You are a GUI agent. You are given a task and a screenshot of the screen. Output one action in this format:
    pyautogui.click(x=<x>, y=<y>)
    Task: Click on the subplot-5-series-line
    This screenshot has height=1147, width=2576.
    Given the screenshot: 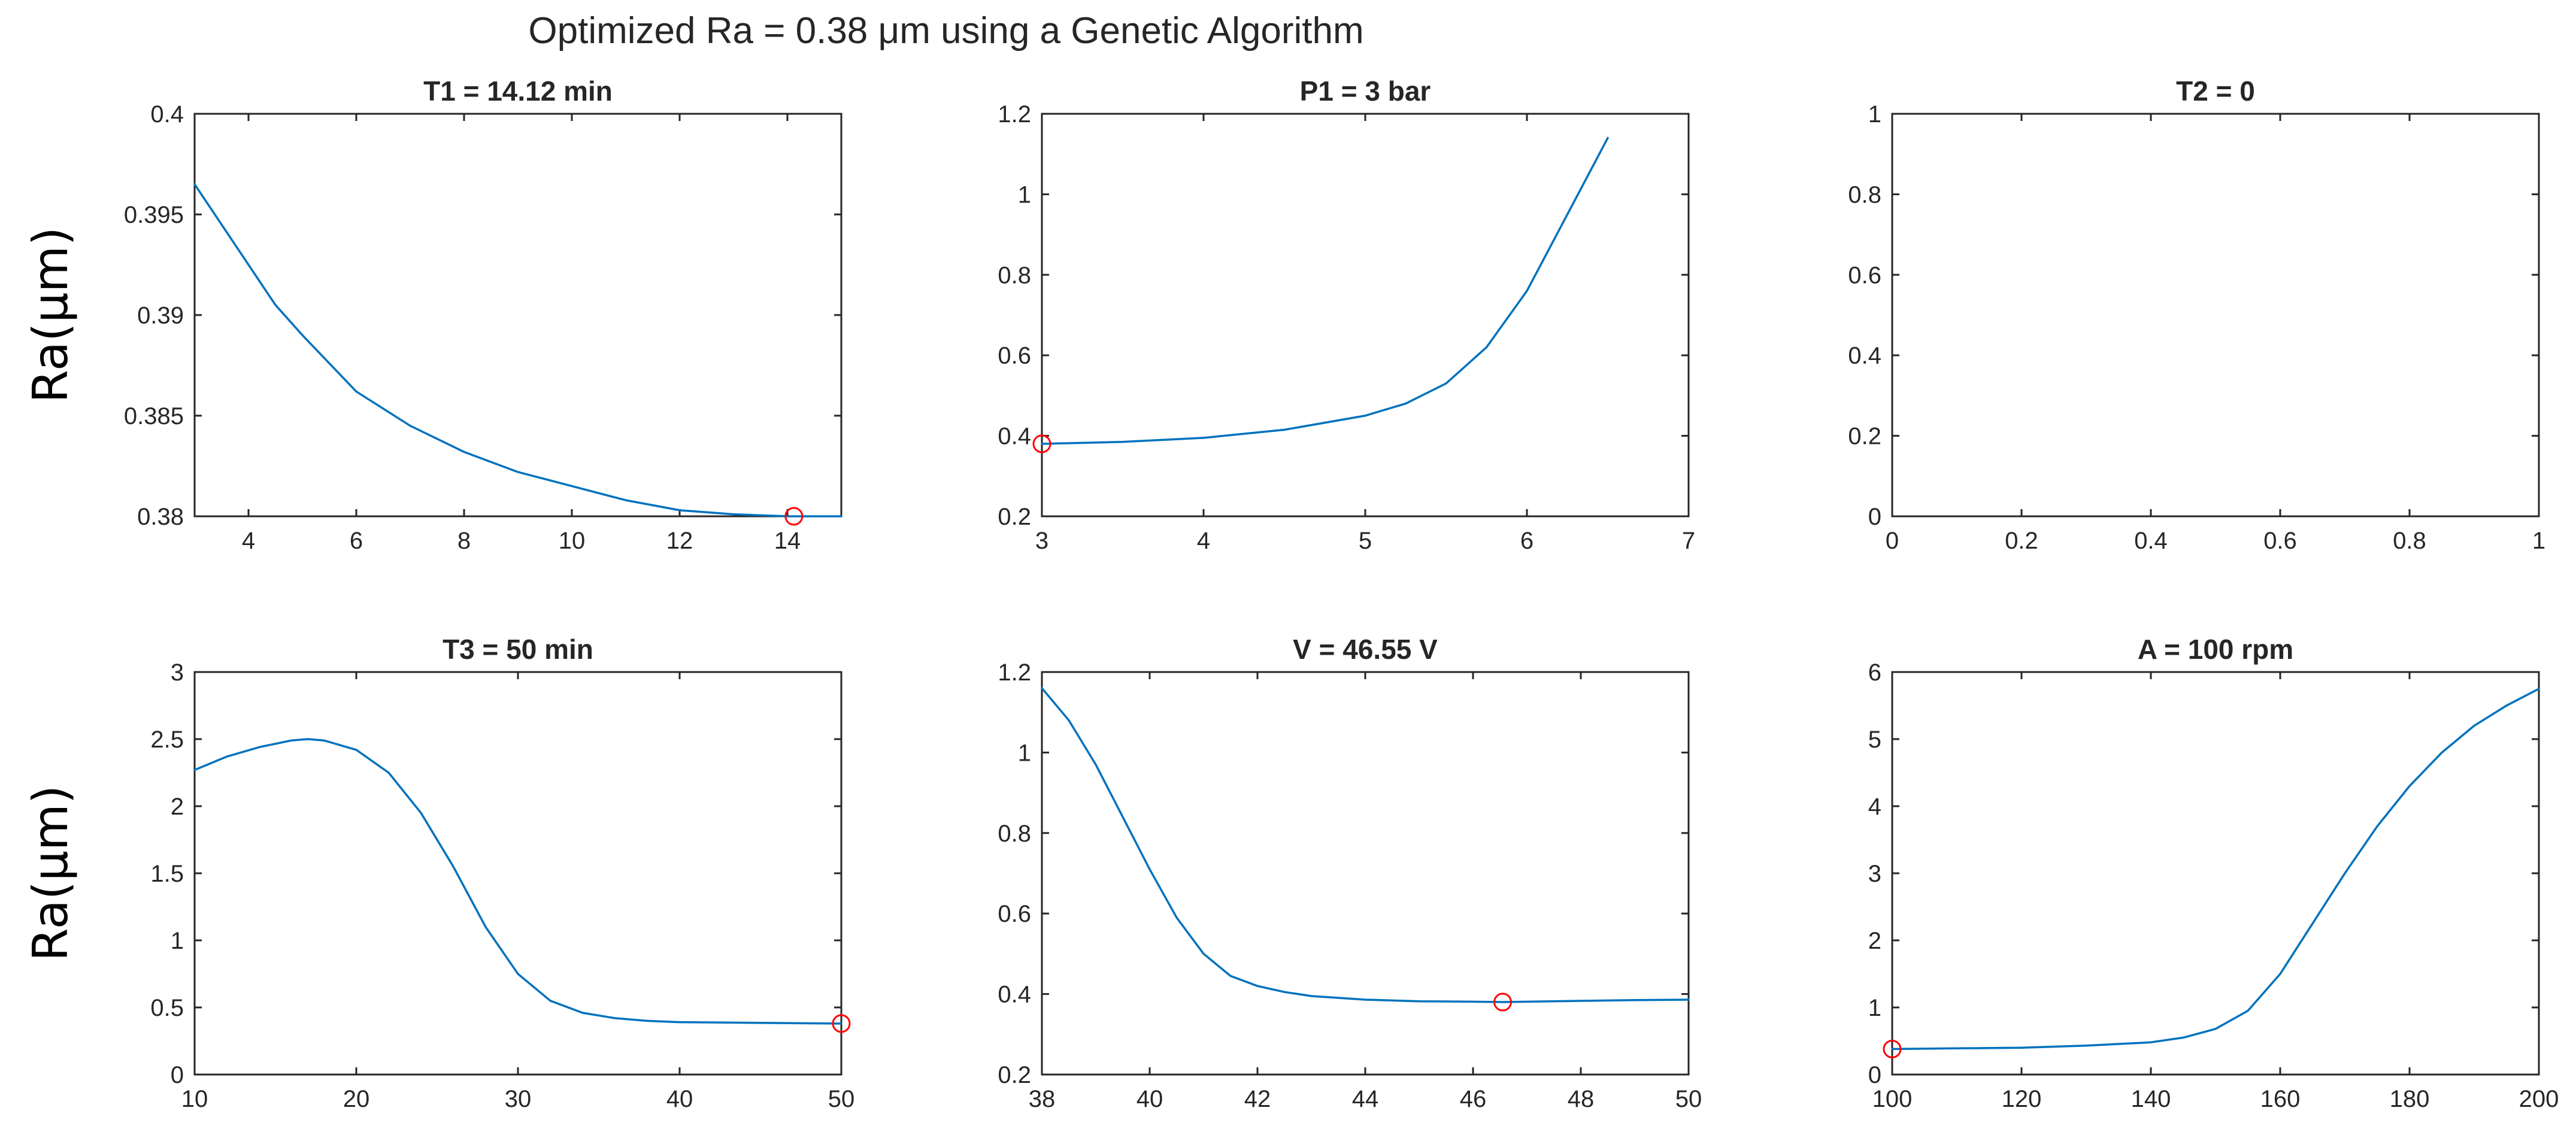 What is the action you would take?
    pyautogui.click(x=1365, y=845)
    